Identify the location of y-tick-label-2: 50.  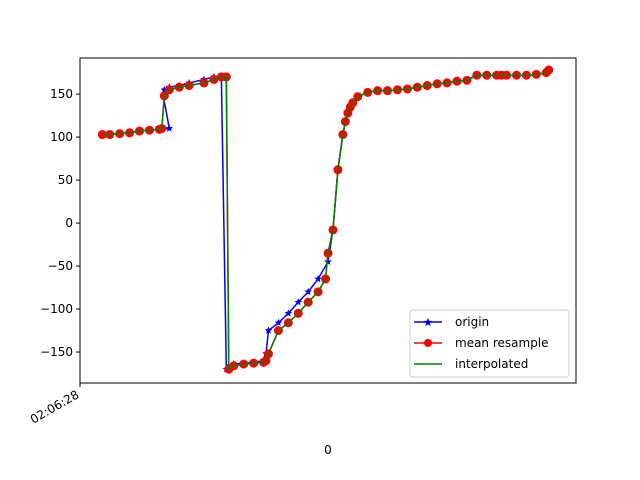
(65, 180).